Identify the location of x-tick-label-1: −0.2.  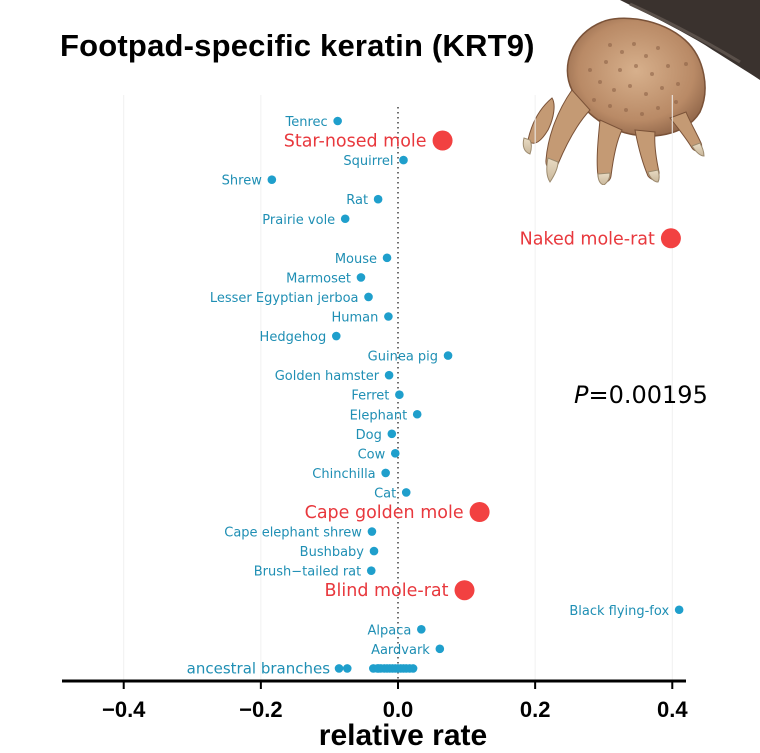
(260, 709).